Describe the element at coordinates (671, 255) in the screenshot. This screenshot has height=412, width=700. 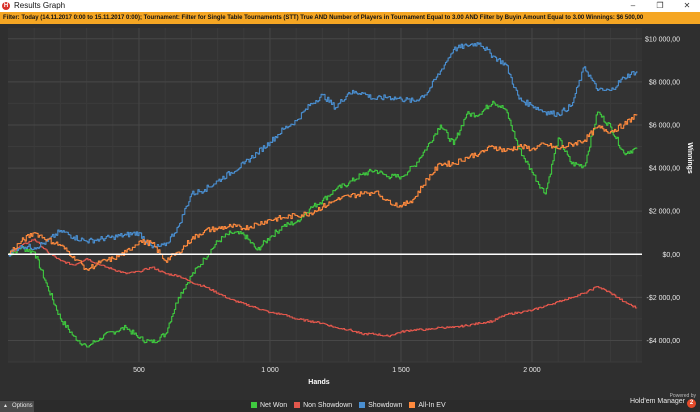
I see `y-tick-label: $0,00` at that location.